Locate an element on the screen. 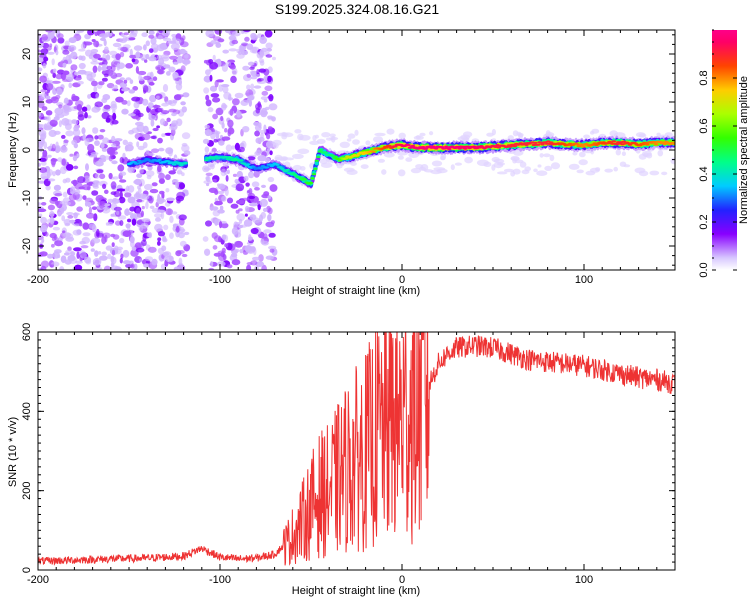  x-tick-label: 100 is located at coordinates (584, 280).